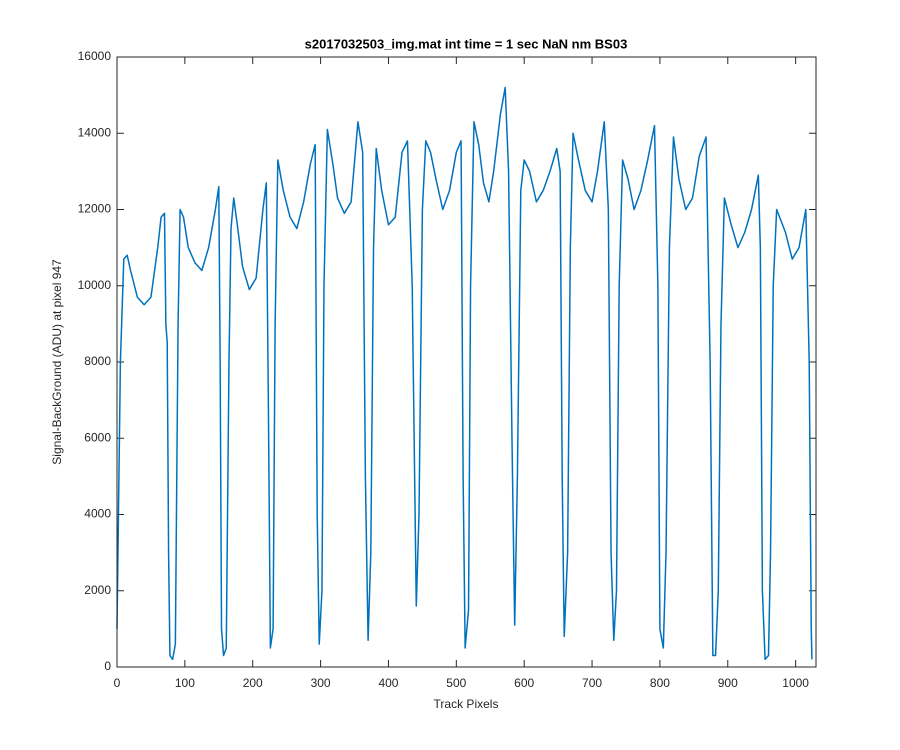 This screenshot has width=900, height=750. I want to click on y-tick-label: 14000, so click(95, 132).